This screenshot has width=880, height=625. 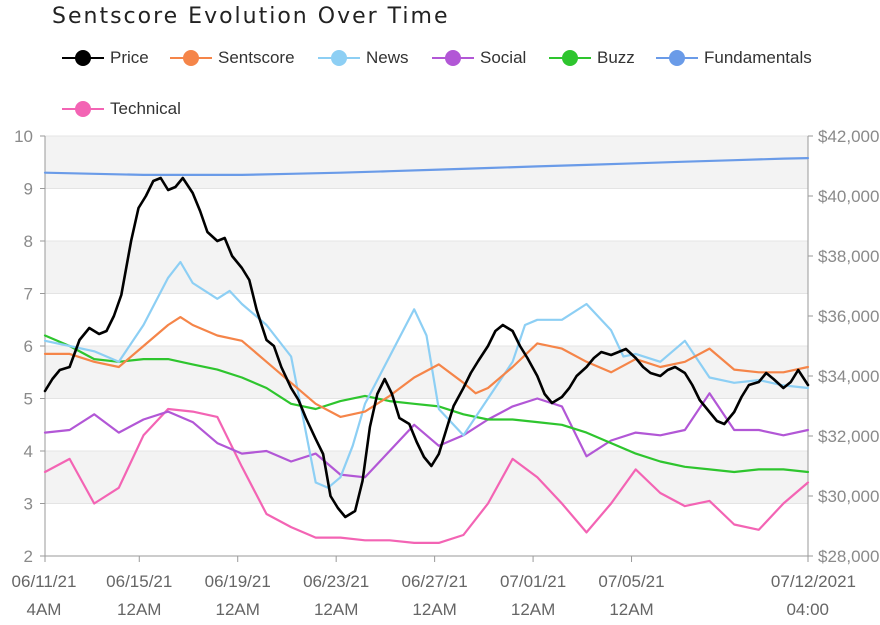 I want to click on y-left-tick-label: 7, so click(x=28, y=294).